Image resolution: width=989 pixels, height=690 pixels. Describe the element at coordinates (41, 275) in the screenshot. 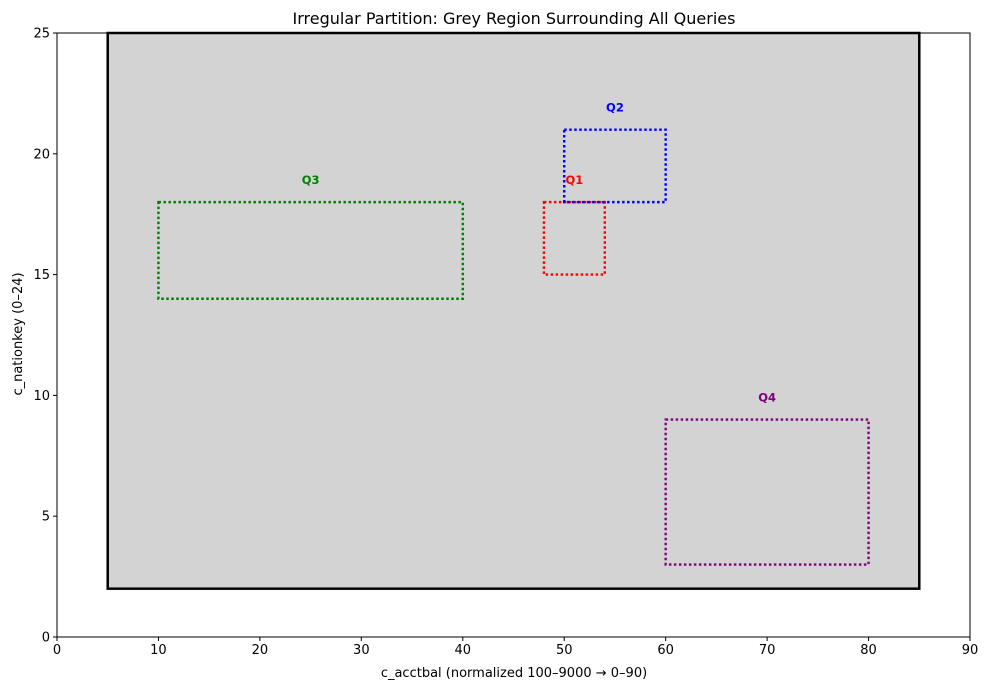

I see `y-tick-label: 15` at that location.